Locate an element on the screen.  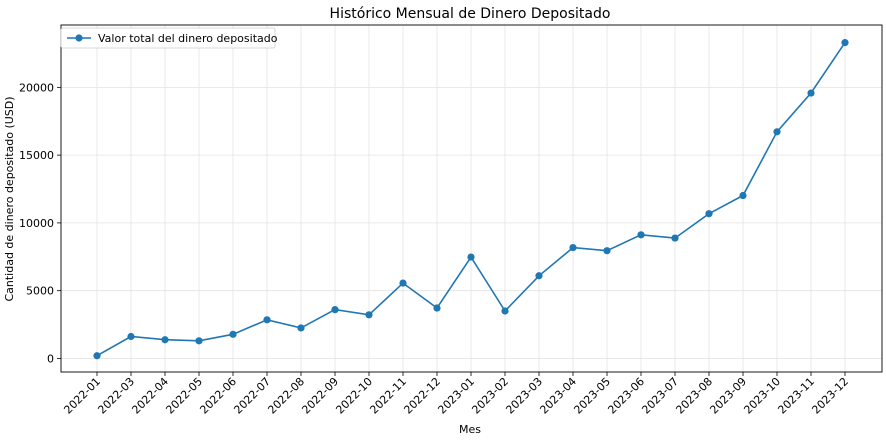
y-tick-label: 0 is located at coordinates (50, 358).